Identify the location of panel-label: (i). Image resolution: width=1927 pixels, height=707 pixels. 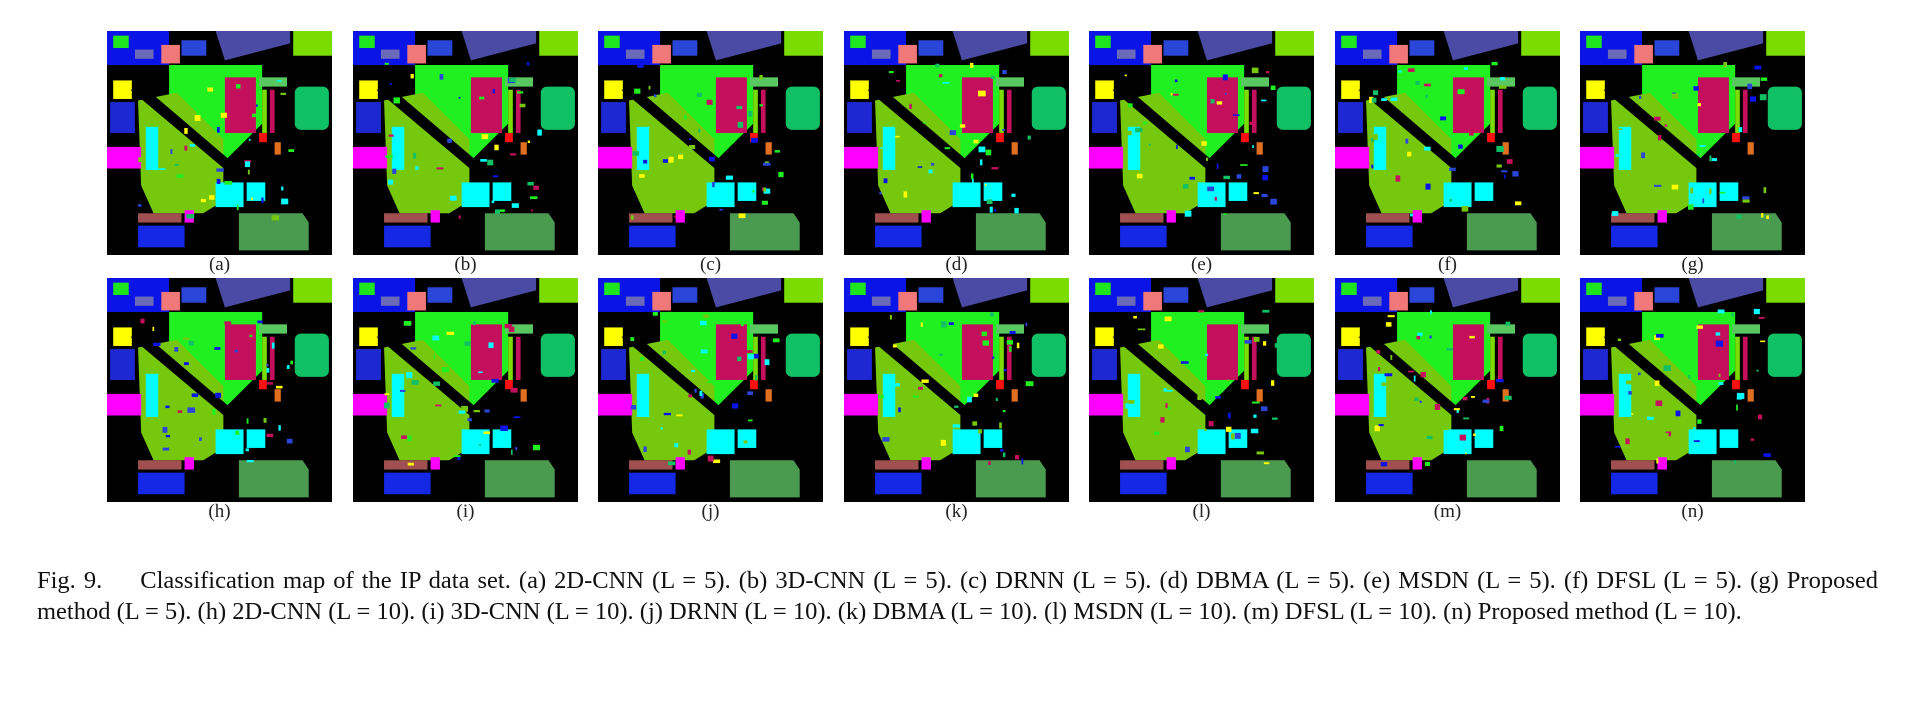
(466, 511).